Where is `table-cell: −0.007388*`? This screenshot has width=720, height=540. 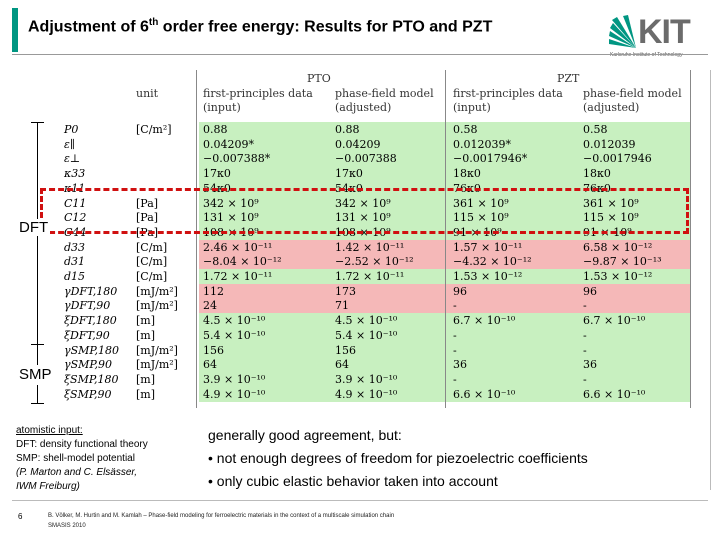
table-cell: −0.007388* is located at coordinates (237, 159).